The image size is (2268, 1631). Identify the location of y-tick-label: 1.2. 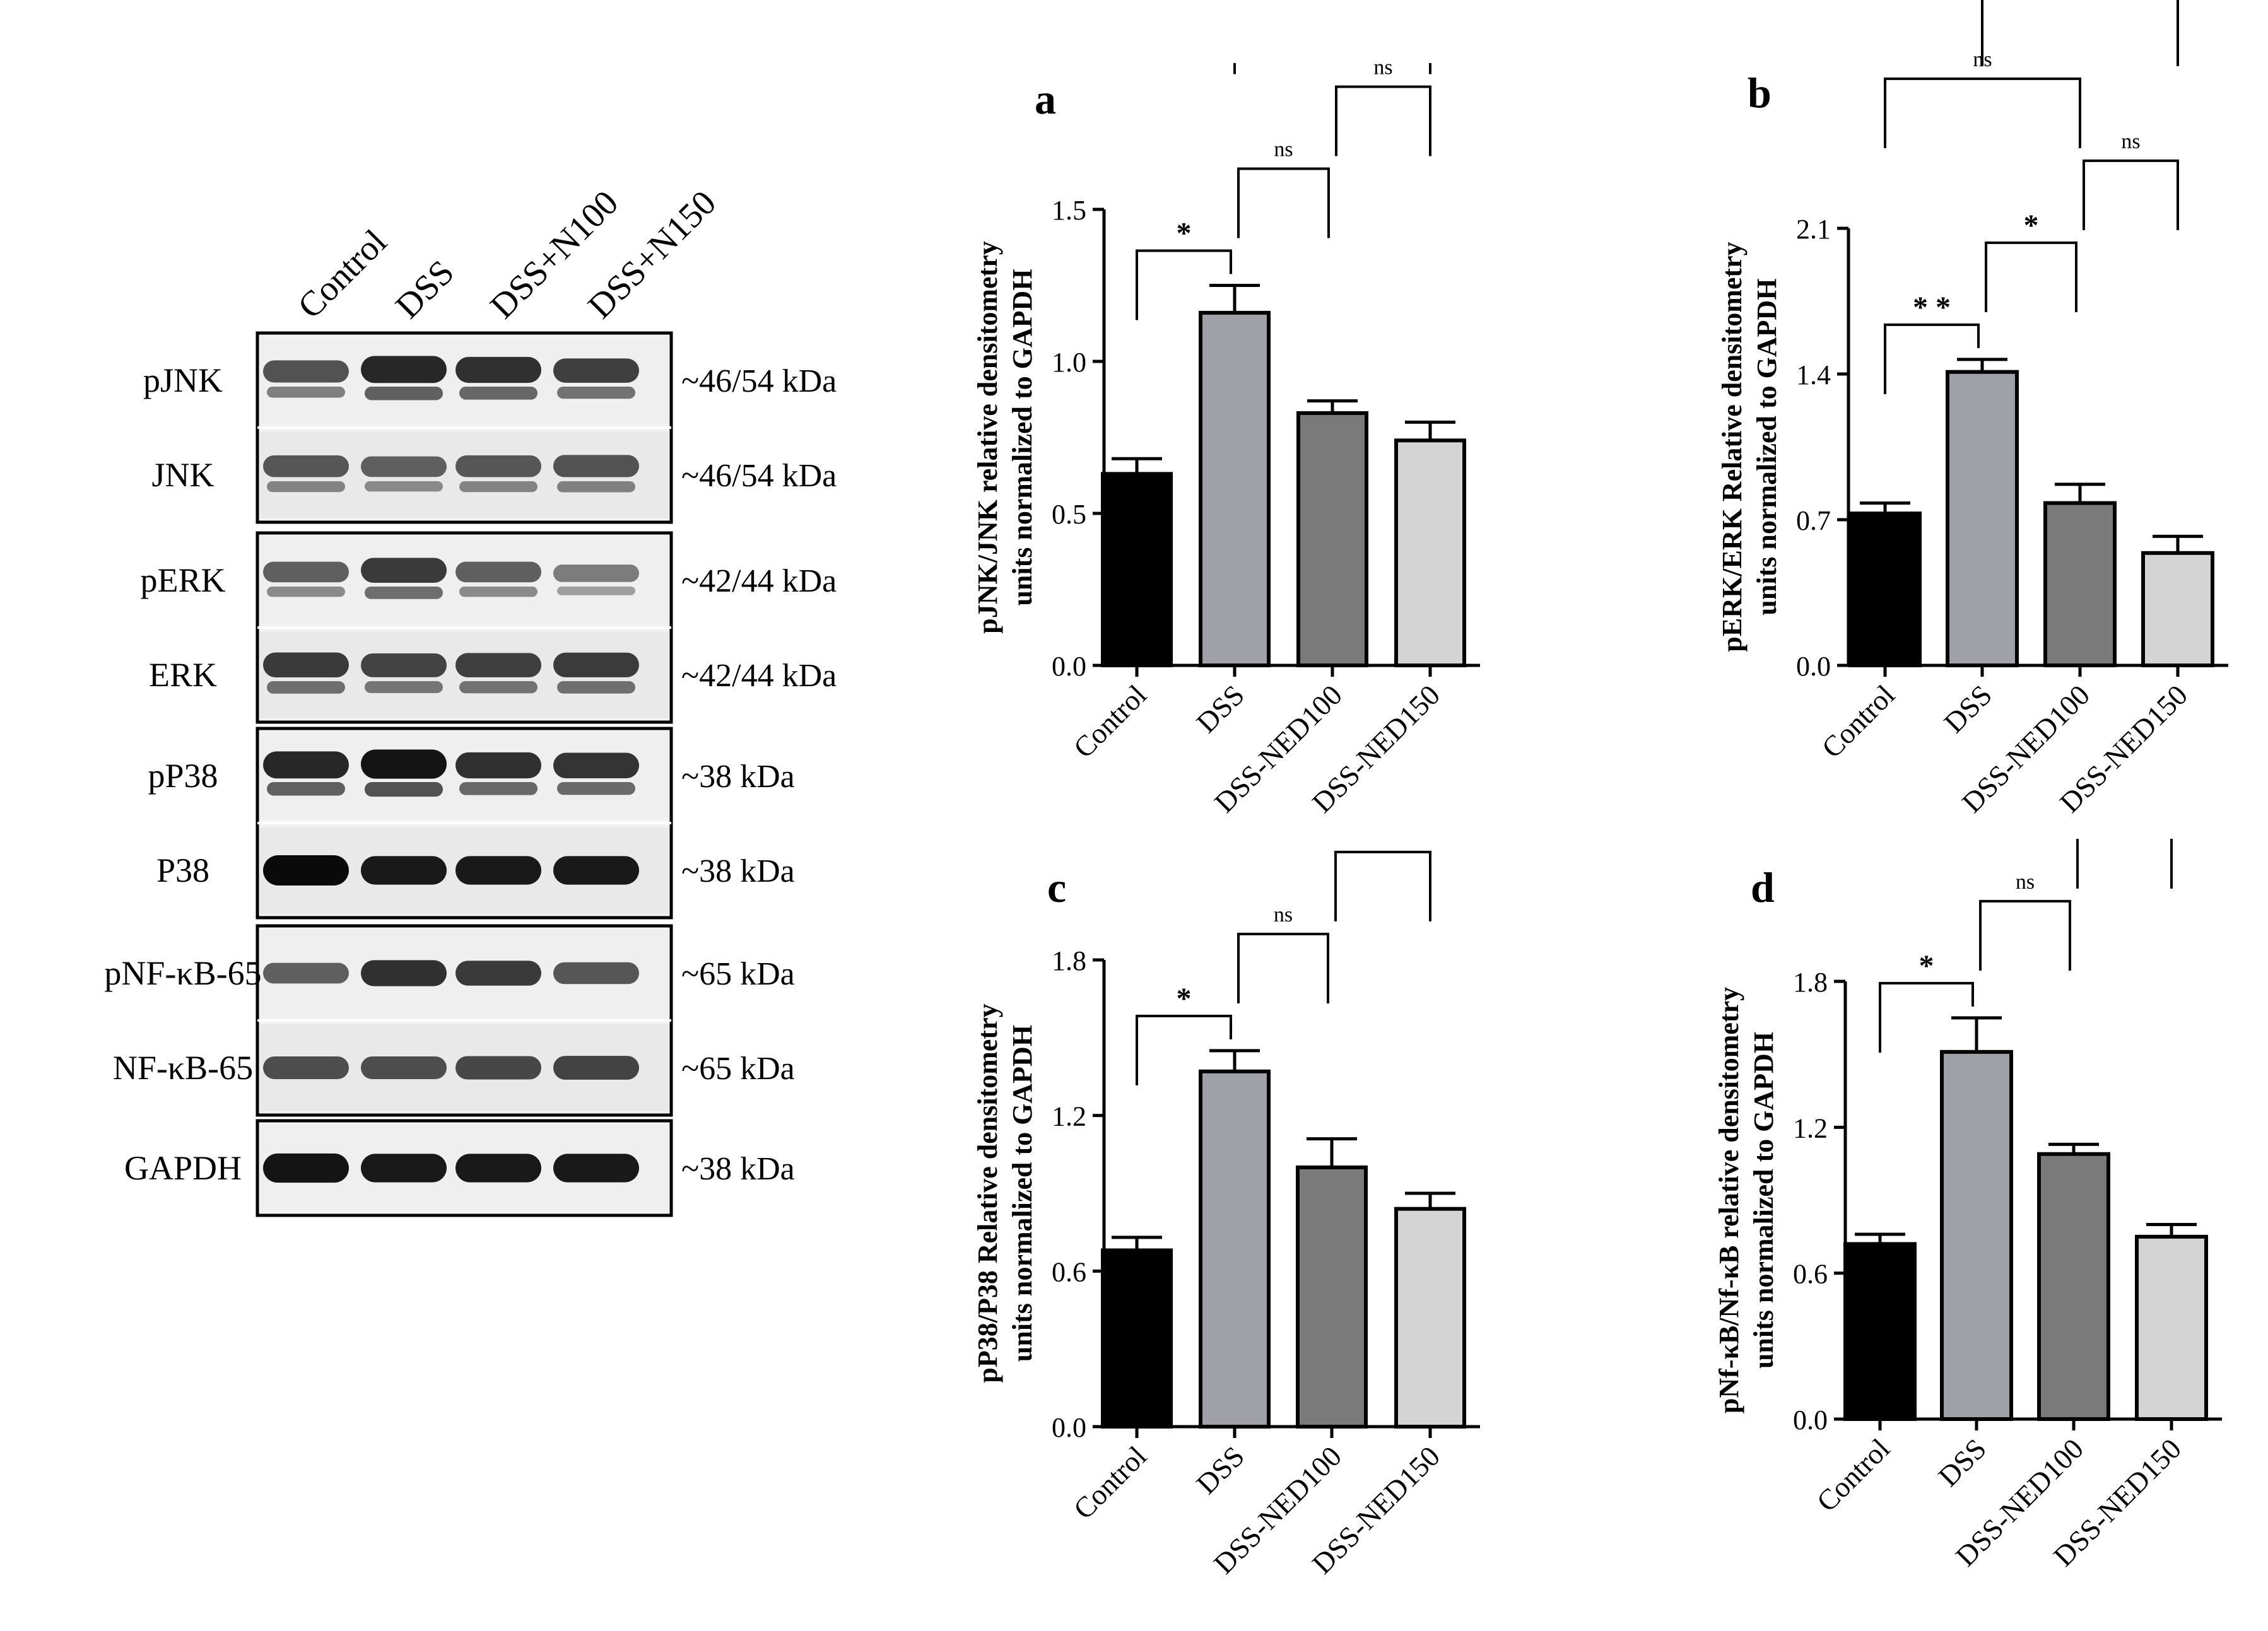
(1069, 1116).